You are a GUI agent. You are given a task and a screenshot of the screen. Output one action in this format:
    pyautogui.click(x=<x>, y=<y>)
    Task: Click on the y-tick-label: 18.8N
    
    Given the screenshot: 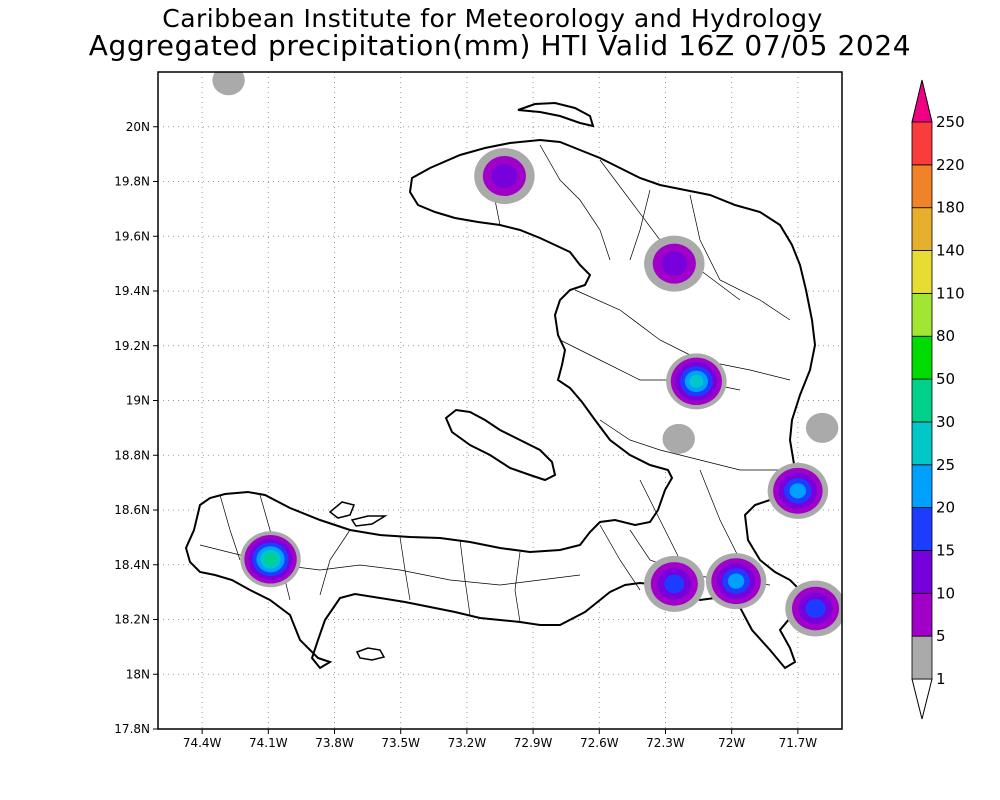 What is the action you would take?
    pyautogui.click(x=132, y=455)
    